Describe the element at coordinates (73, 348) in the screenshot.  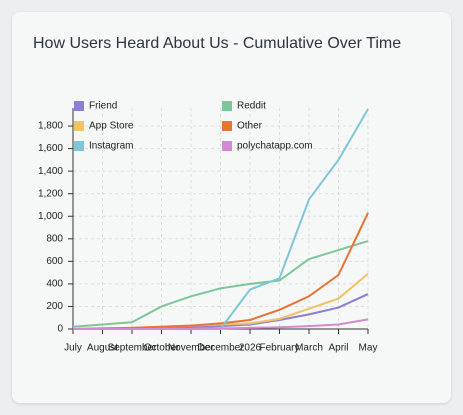
I see `x-tick-label: July` at that location.